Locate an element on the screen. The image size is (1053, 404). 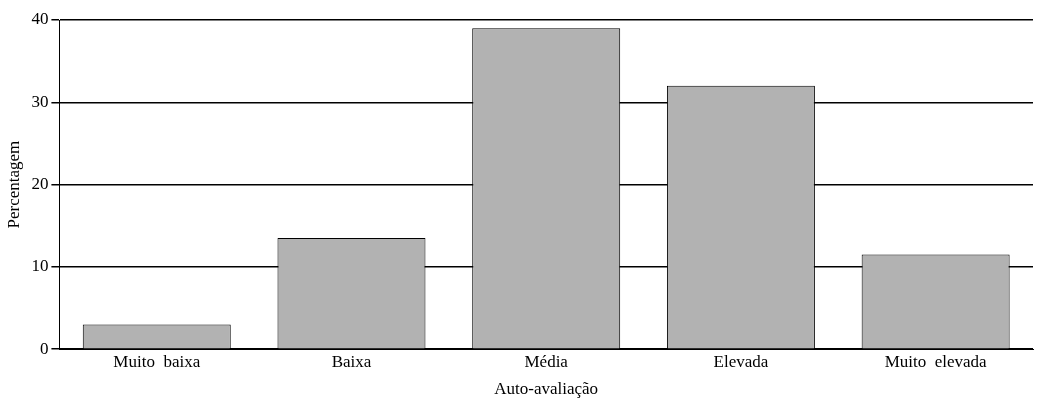
y-tick-label: 30 is located at coordinates (40, 101).